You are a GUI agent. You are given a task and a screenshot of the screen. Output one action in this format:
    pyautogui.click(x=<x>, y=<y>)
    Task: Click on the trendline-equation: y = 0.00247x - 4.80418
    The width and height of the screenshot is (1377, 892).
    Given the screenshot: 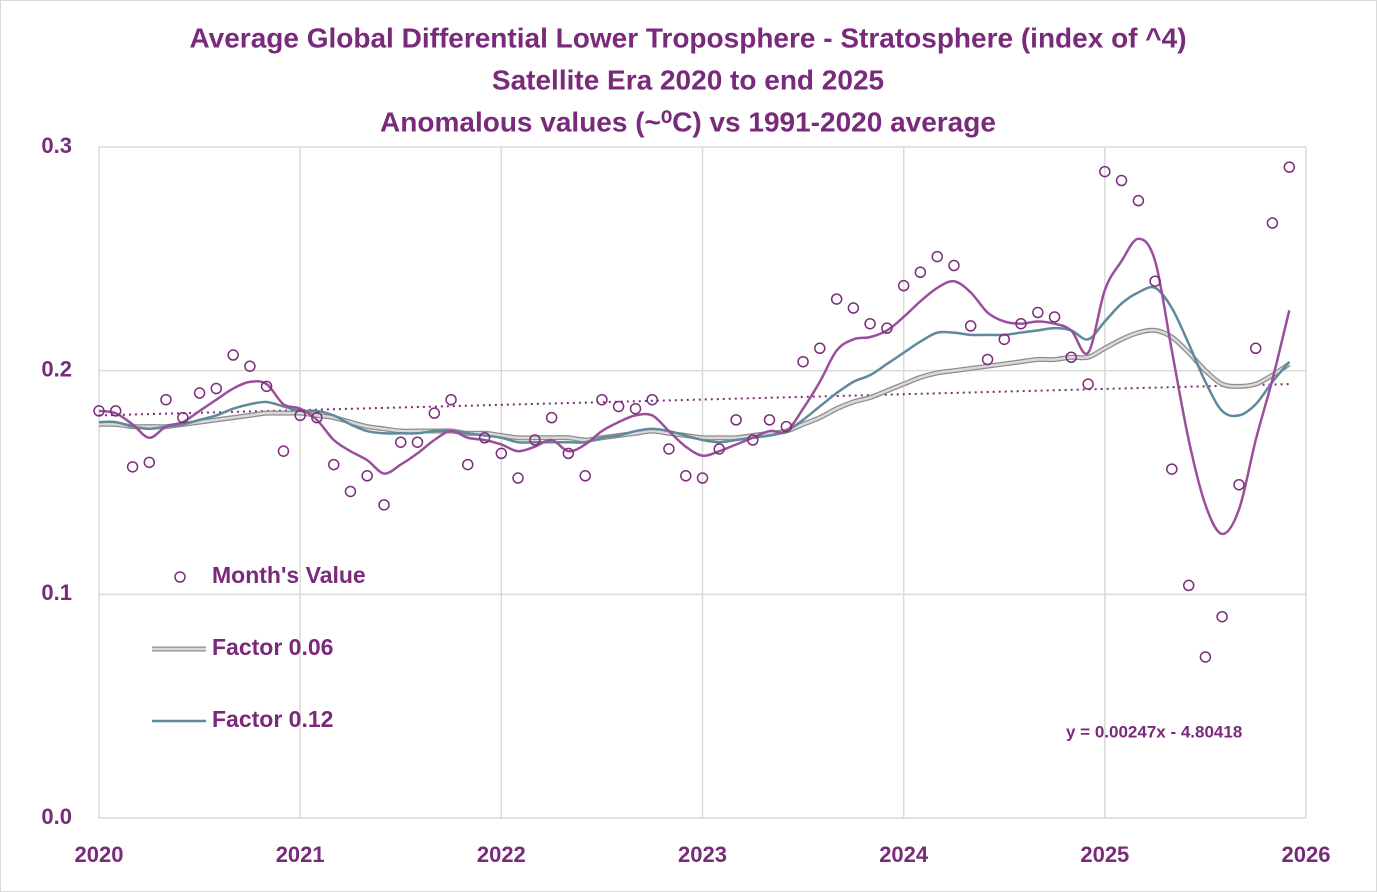 What is the action you would take?
    pyautogui.click(x=1154, y=731)
    